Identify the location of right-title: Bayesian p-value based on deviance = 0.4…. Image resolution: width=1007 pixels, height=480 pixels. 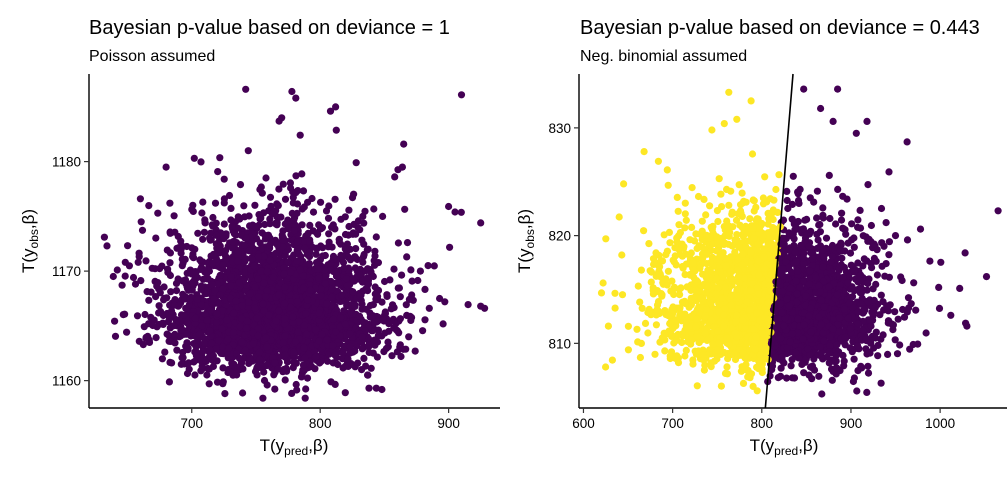
(780, 28).